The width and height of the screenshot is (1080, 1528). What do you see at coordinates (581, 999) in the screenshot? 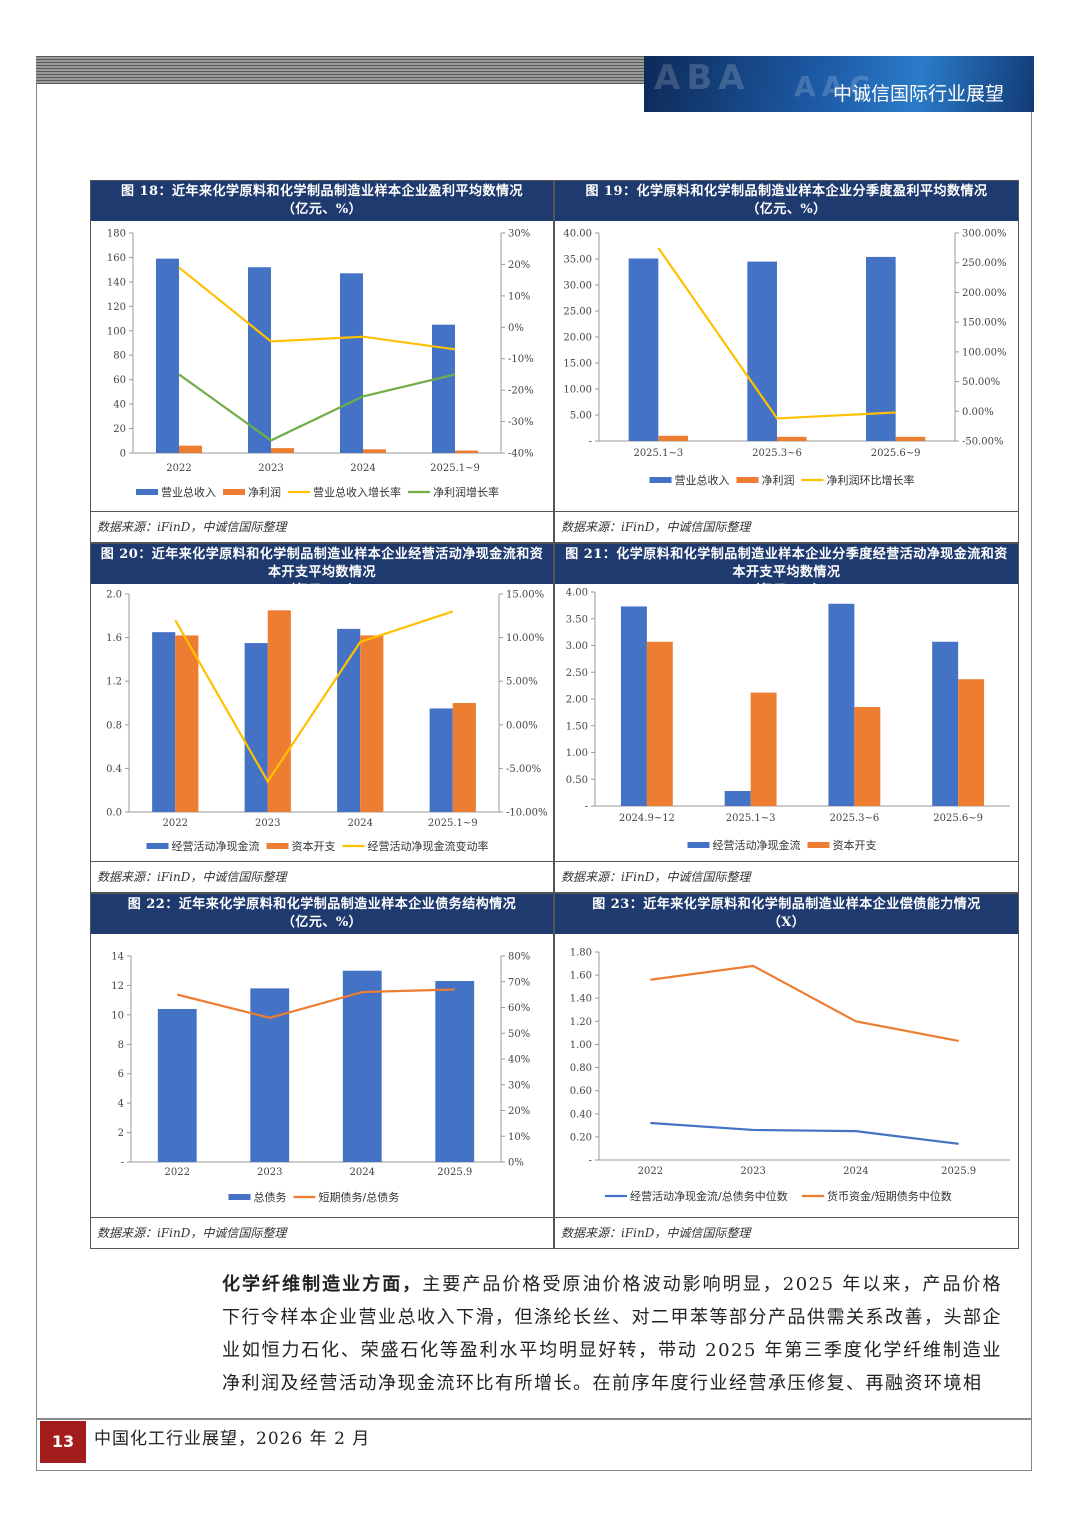
I see `y-tick-label: 1.40` at bounding box center [581, 999].